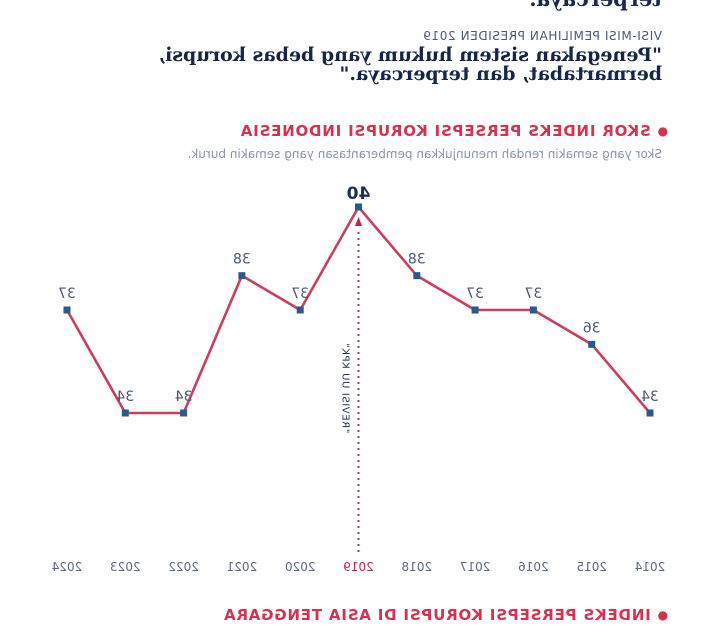 This screenshot has height=640, width=720. I want to click on annotation-layer: "REVISI UU KPK", so click(351, 384).